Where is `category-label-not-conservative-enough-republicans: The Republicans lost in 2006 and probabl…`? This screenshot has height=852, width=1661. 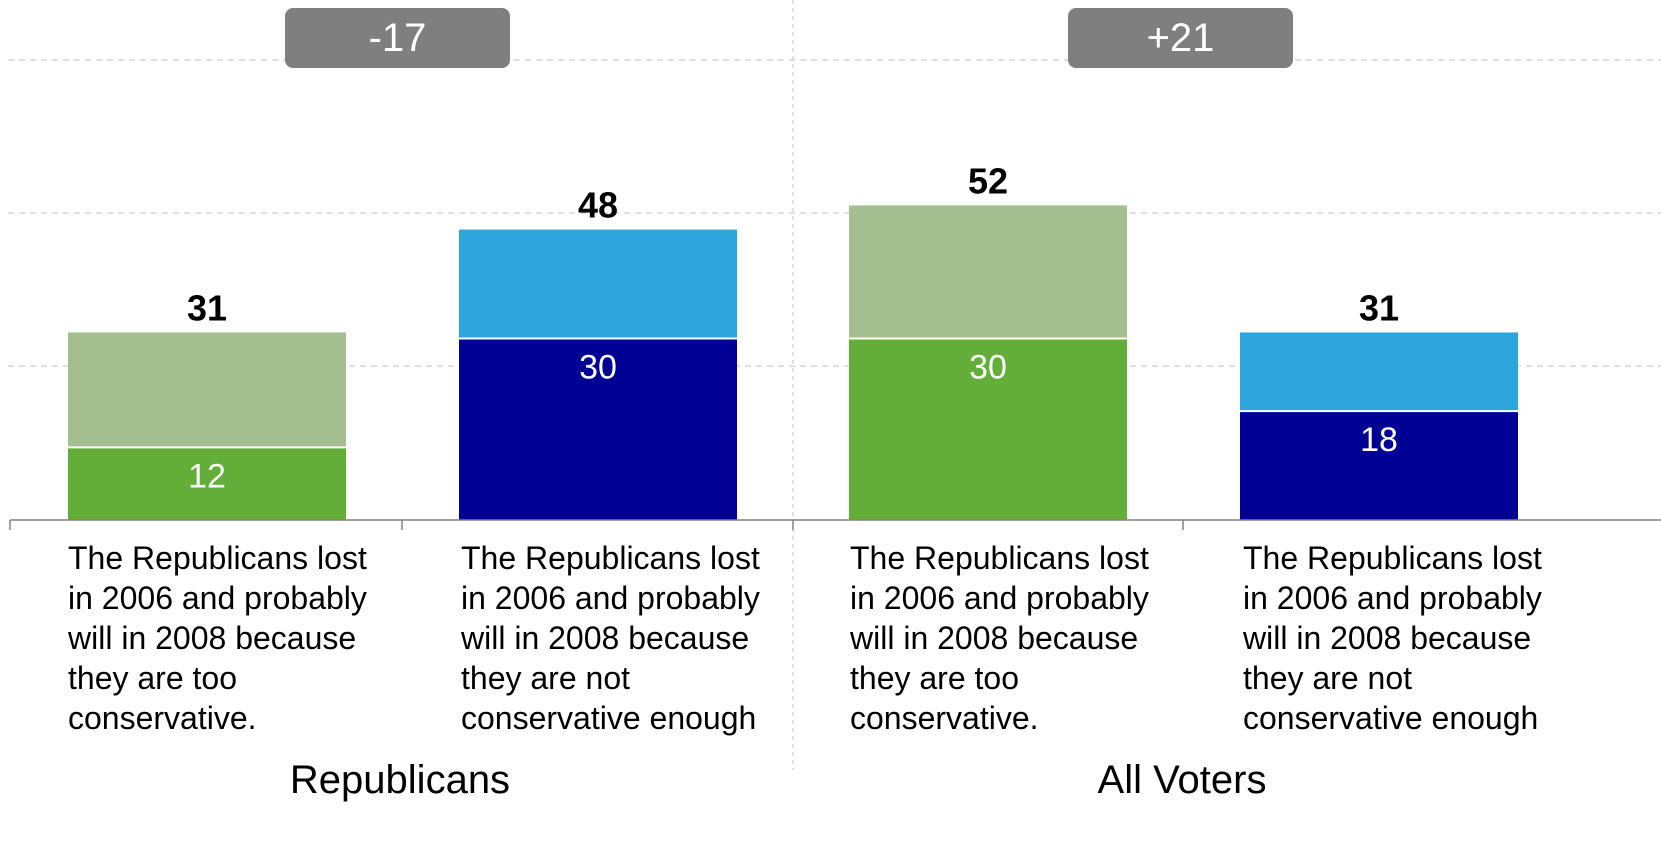
category-label-not-conservative-enough-republicans: The Republicans lost in 2006 and probabl… is located at coordinates (610, 638).